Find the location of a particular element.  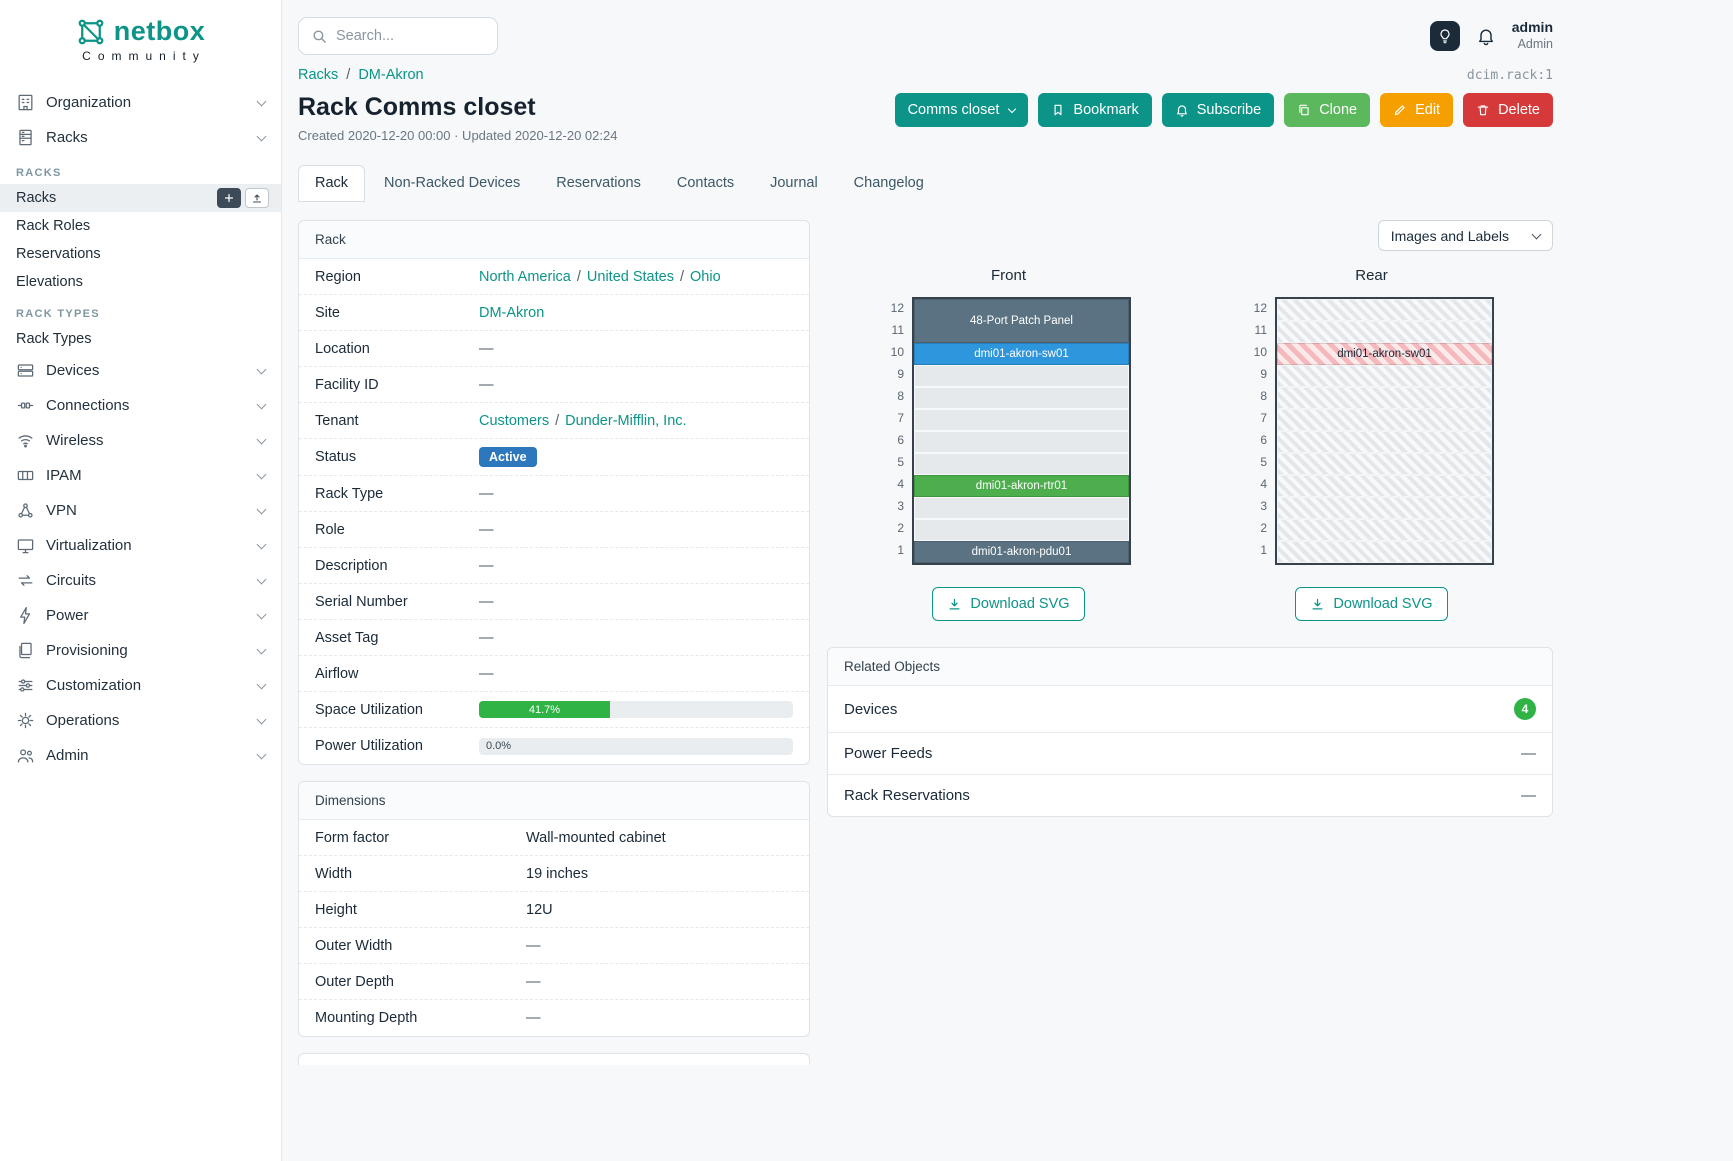

delete-button: Delete is located at coordinates (1508, 110).